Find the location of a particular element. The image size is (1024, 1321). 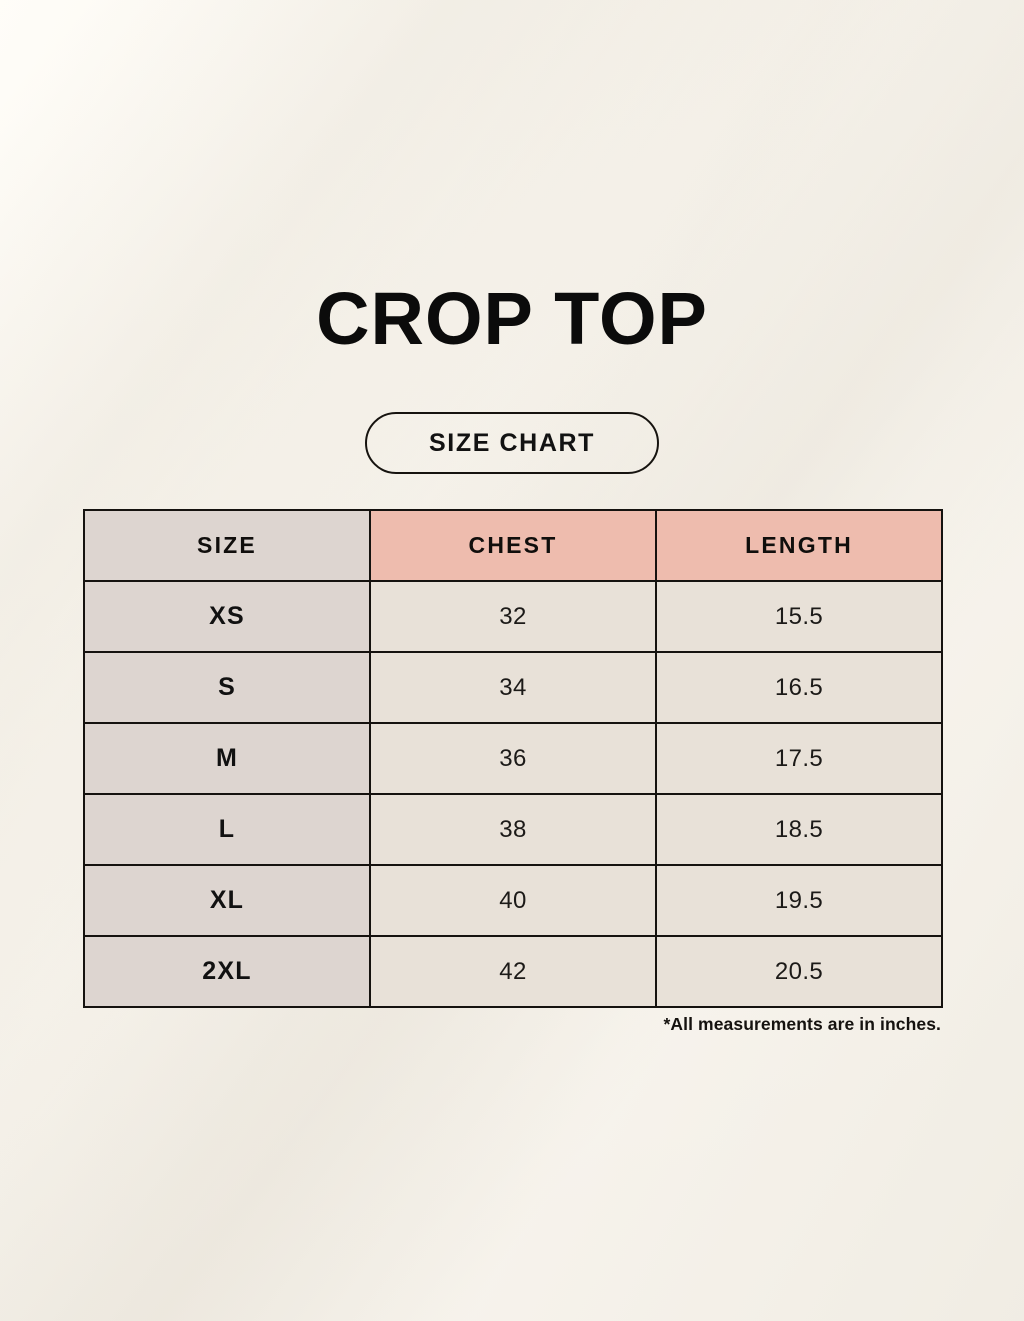

cell-chest-value: 38 is located at coordinates (513, 829).